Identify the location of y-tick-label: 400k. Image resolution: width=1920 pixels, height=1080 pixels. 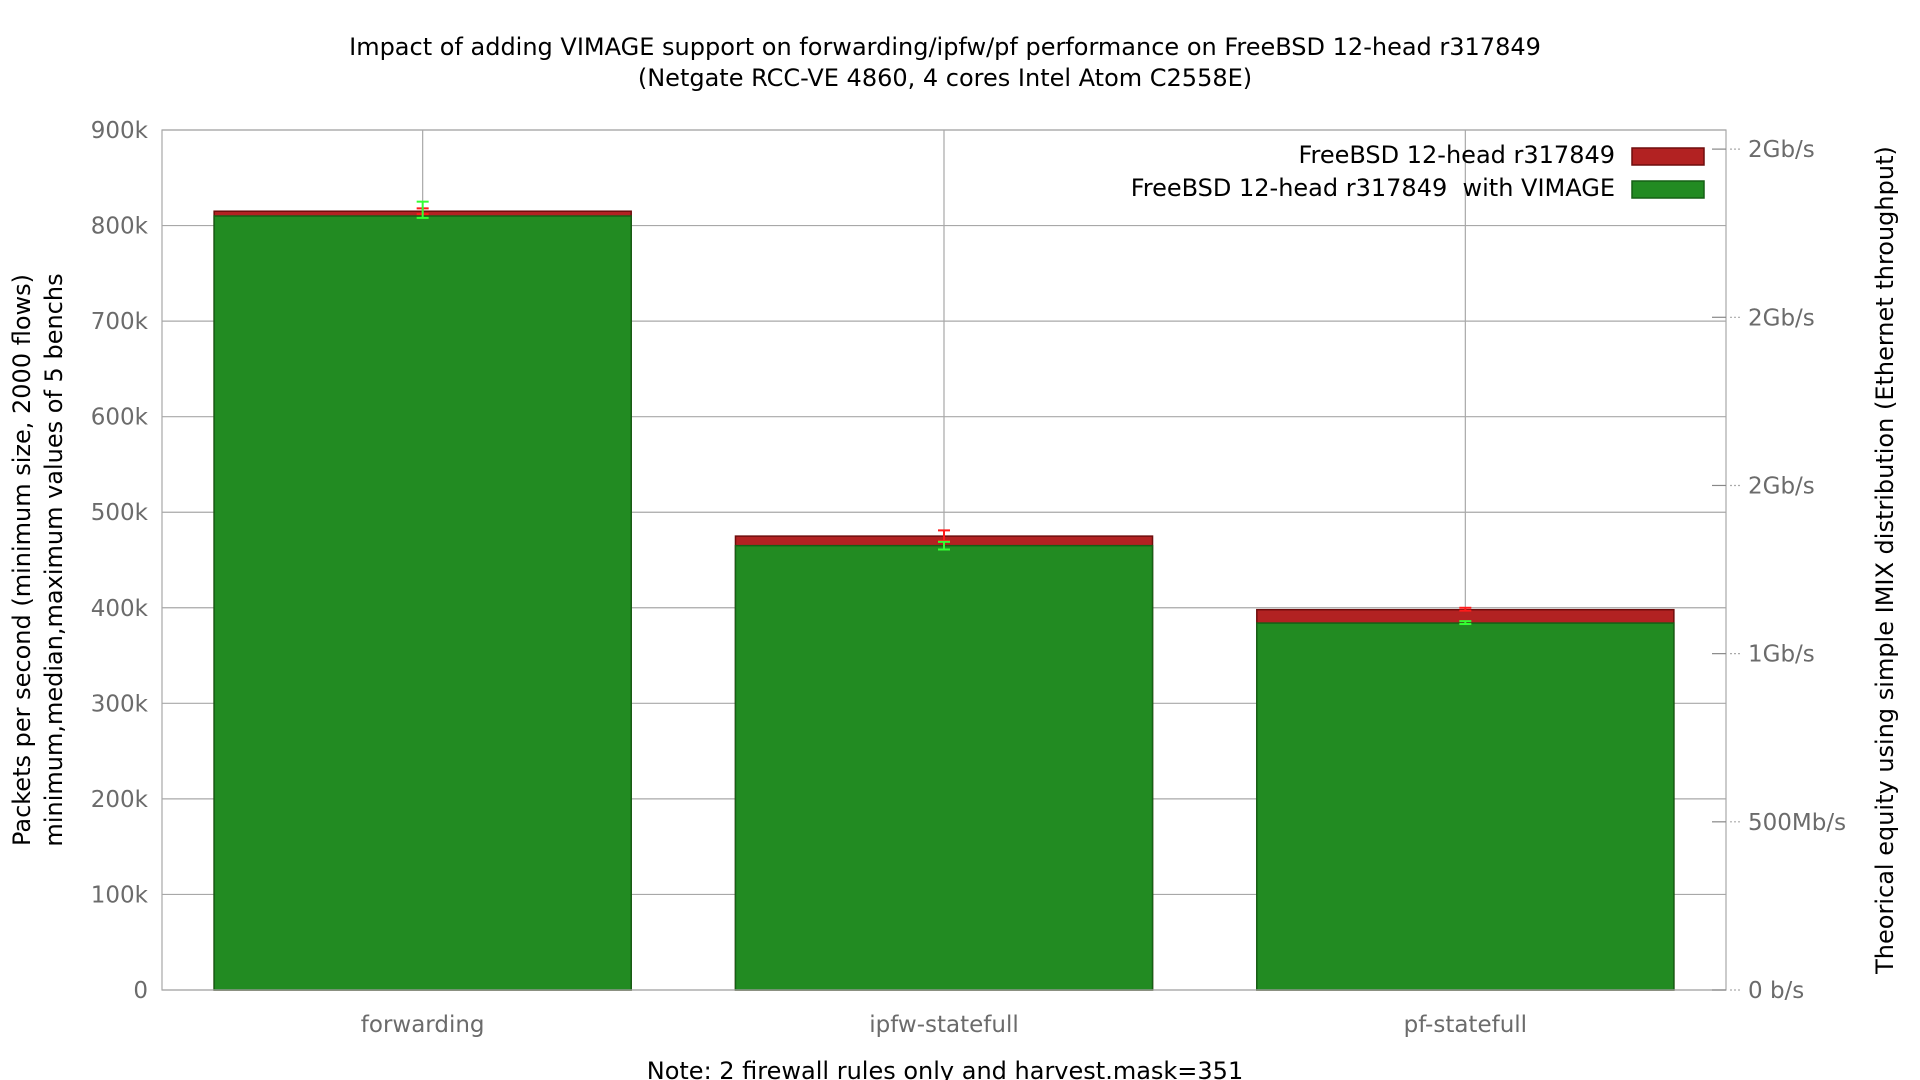
(120, 609).